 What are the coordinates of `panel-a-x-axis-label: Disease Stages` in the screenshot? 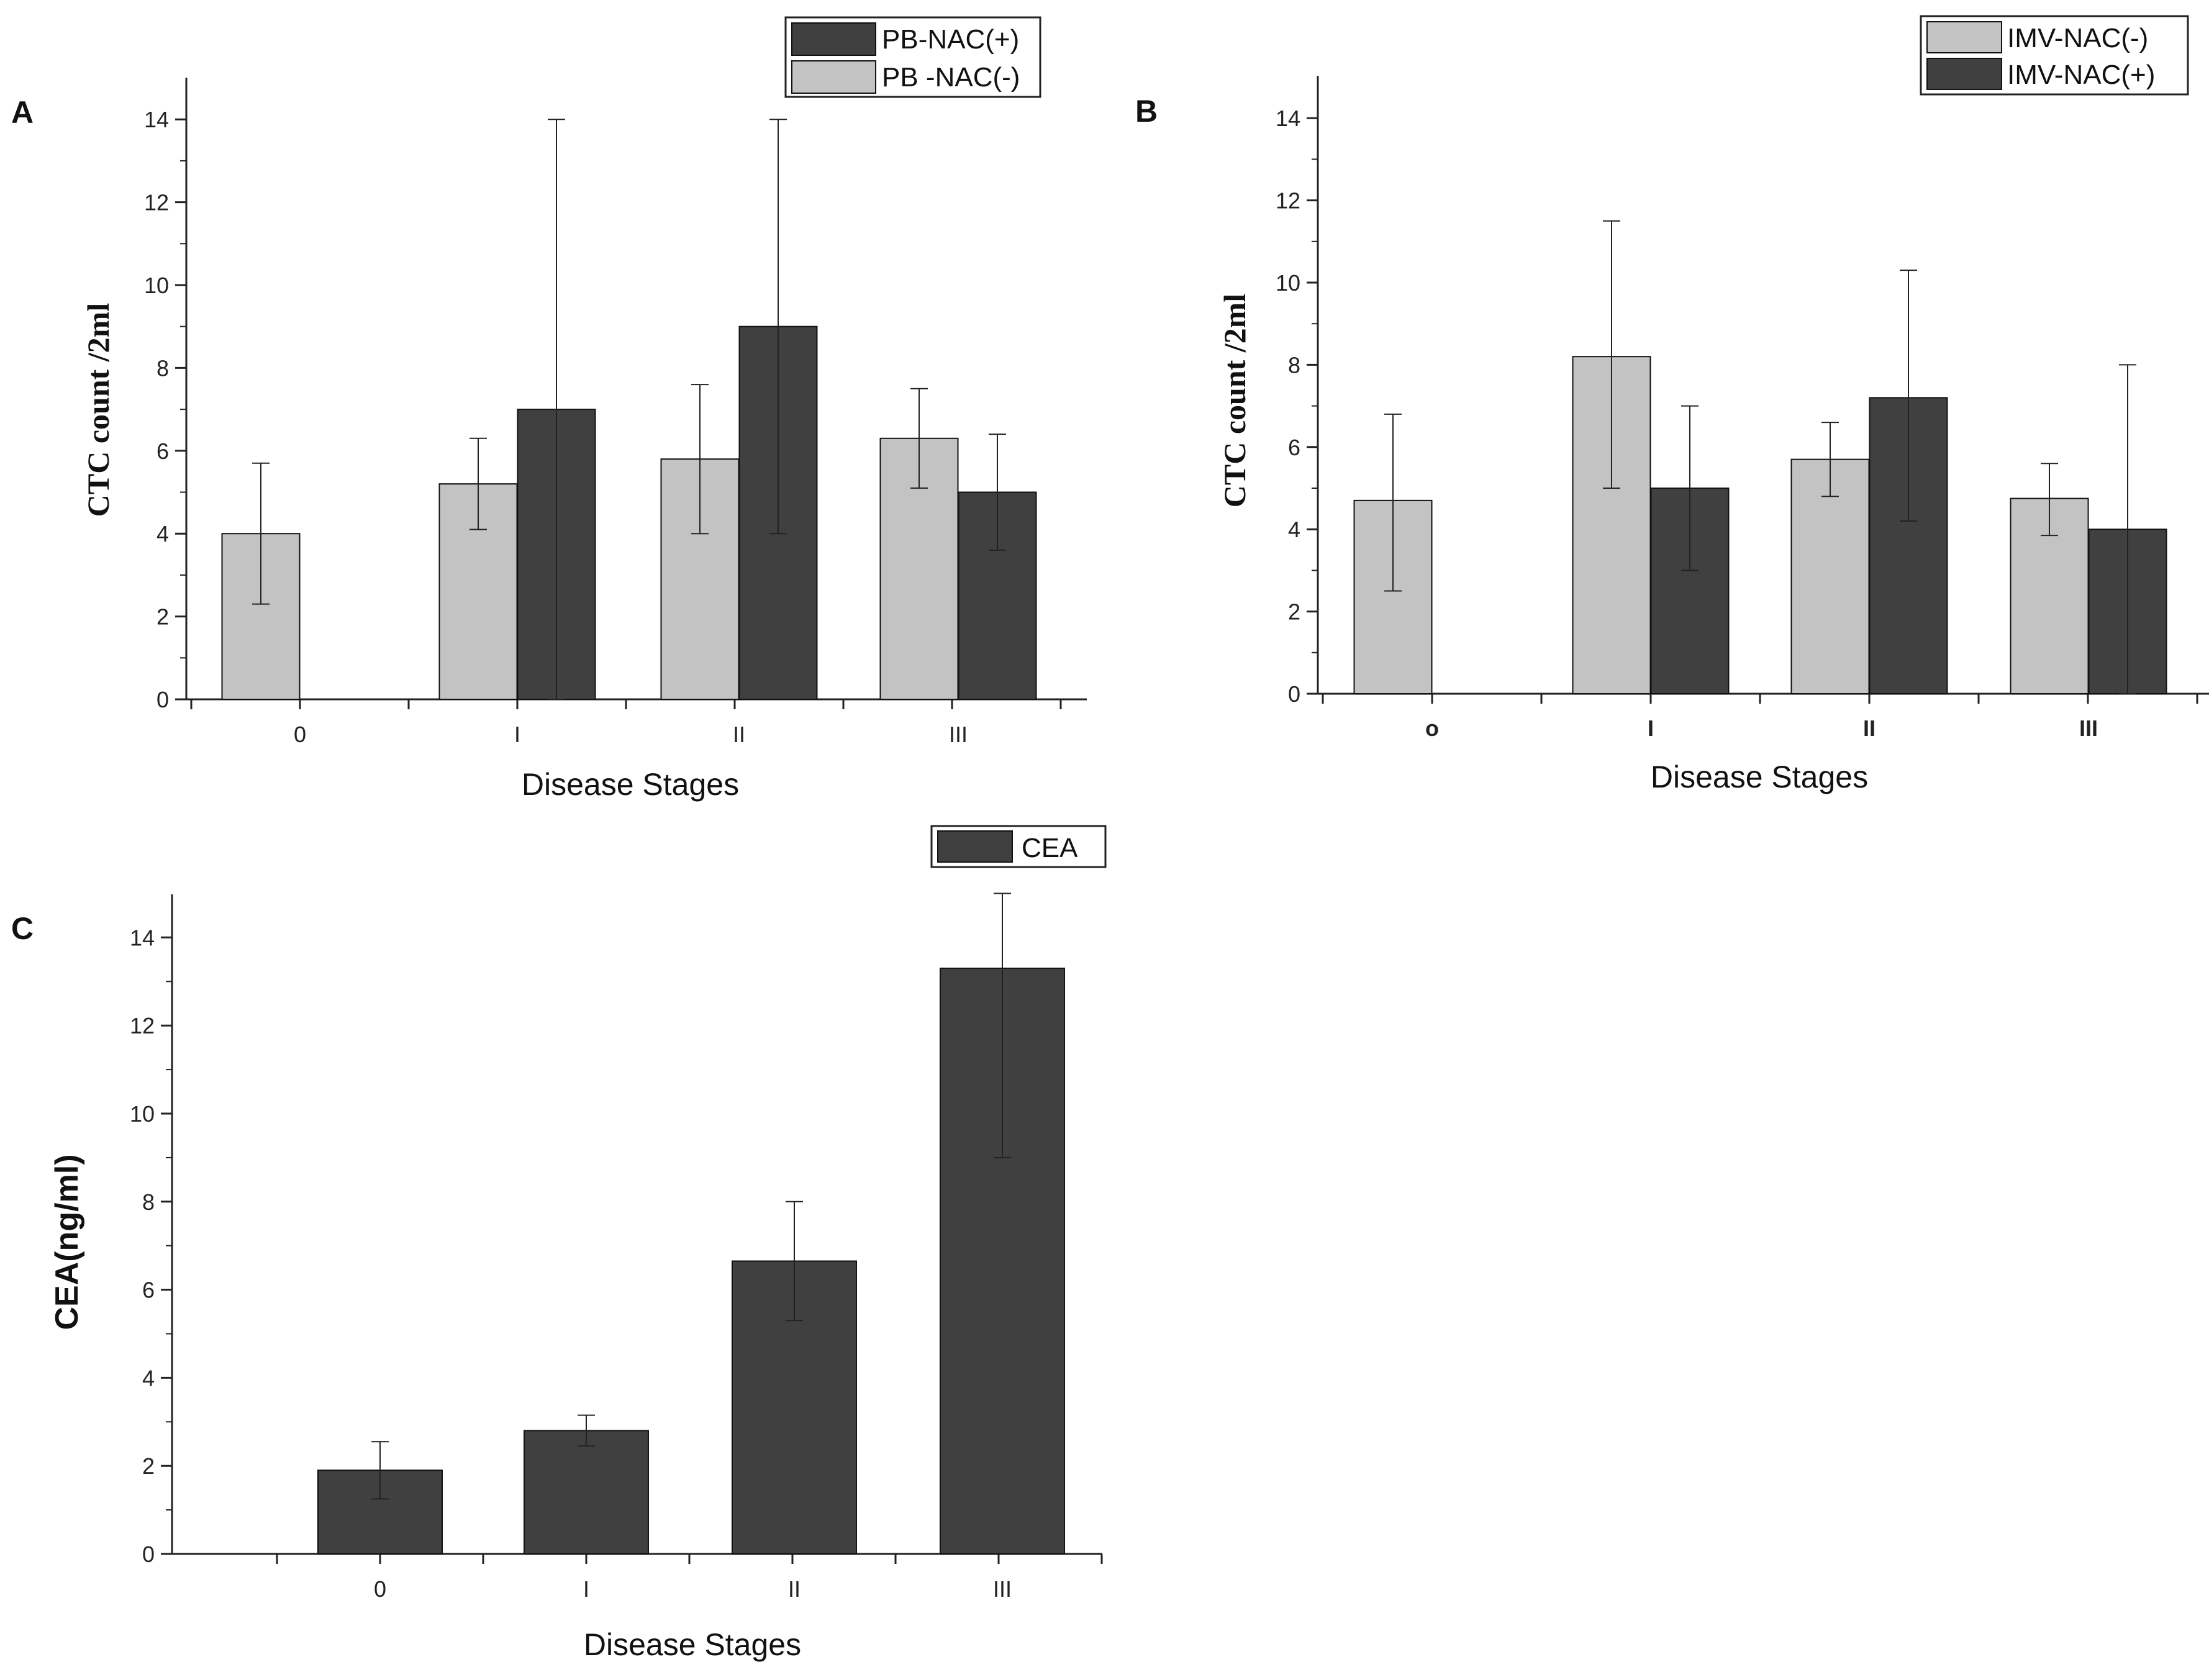 It's located at (630, 784).